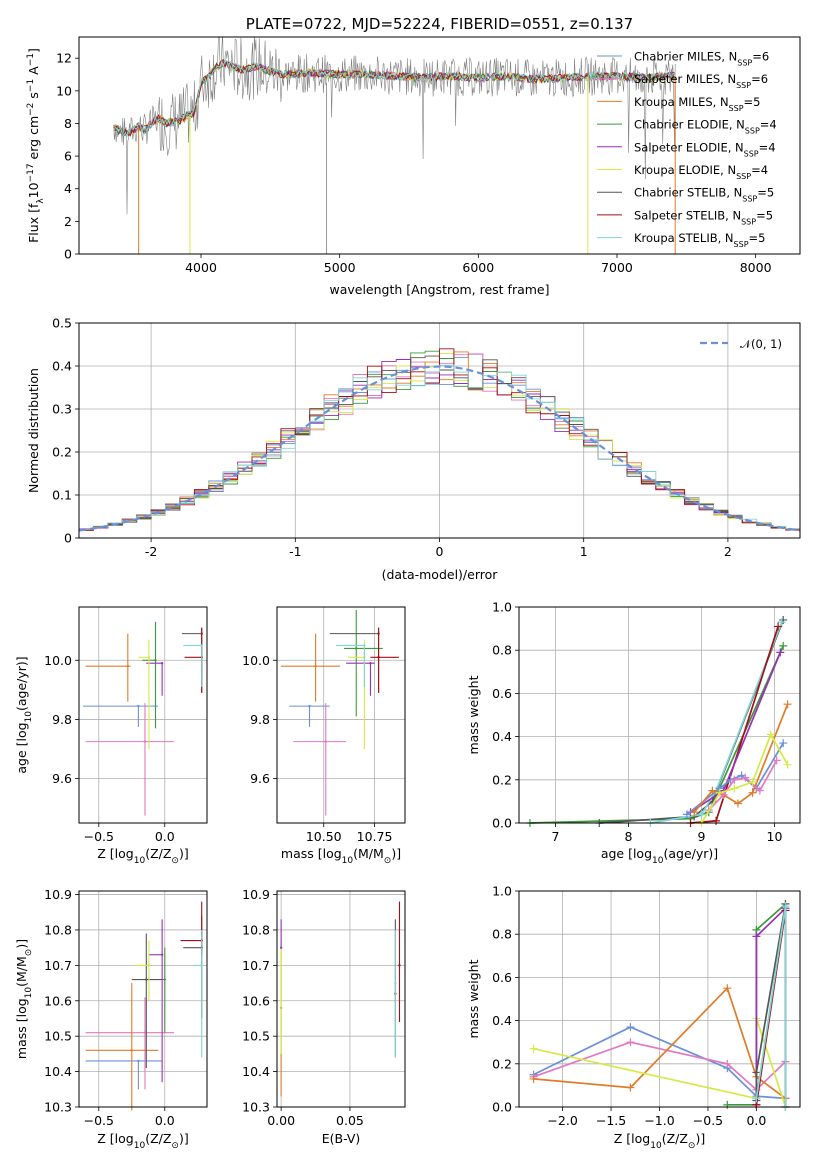 The height and width of the screenshot is (1170, 819). What do you see at coordinates (656, 1146) in the screenshot?
I see `weight-vs-Z-x-label-part: 10` at bounding box center [656, 1146].